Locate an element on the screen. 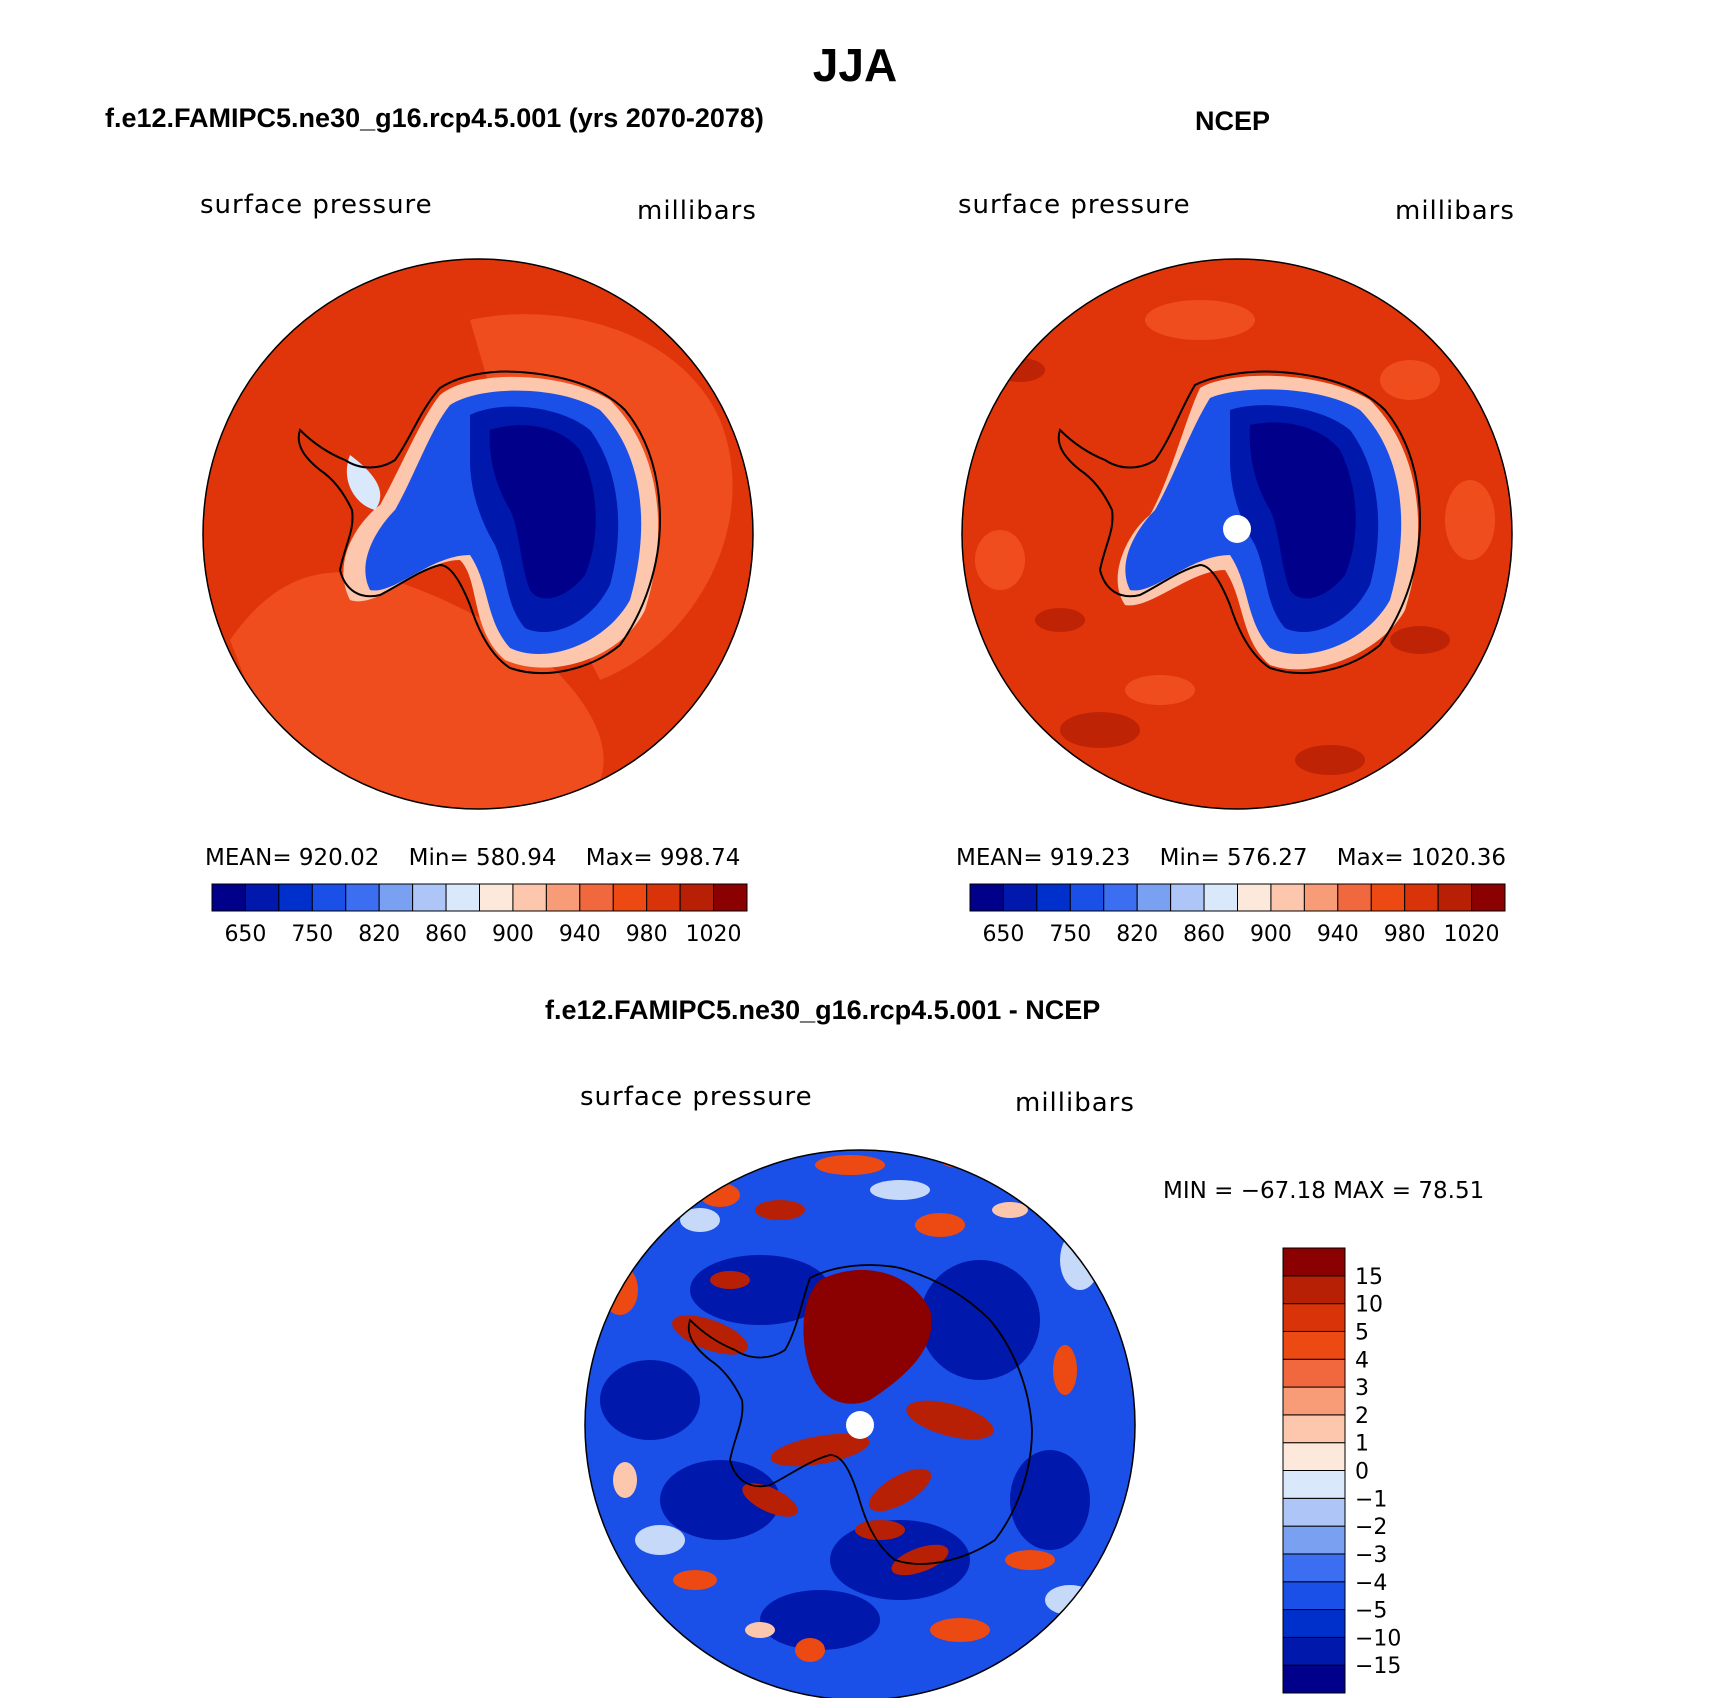  panel-b-stats: MEAN= 919.23 Min= 576.27 Max= 1020.36 is located at coordinates (1231, 858).